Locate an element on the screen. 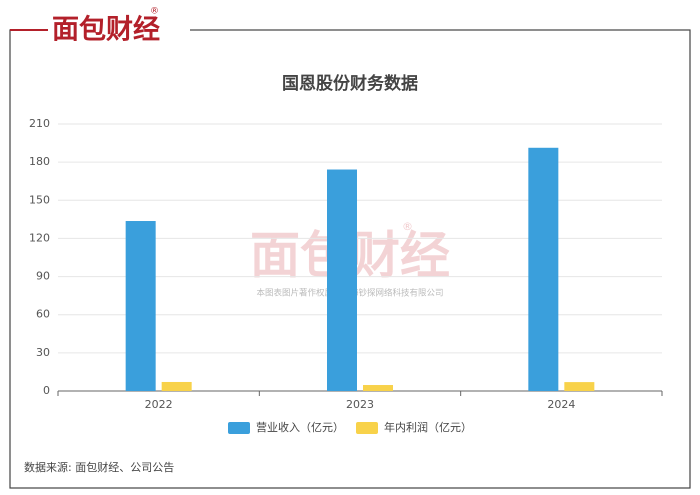  source-note: 数据来源: 面包财经、公司公告 is located at coordinates (99, 467).